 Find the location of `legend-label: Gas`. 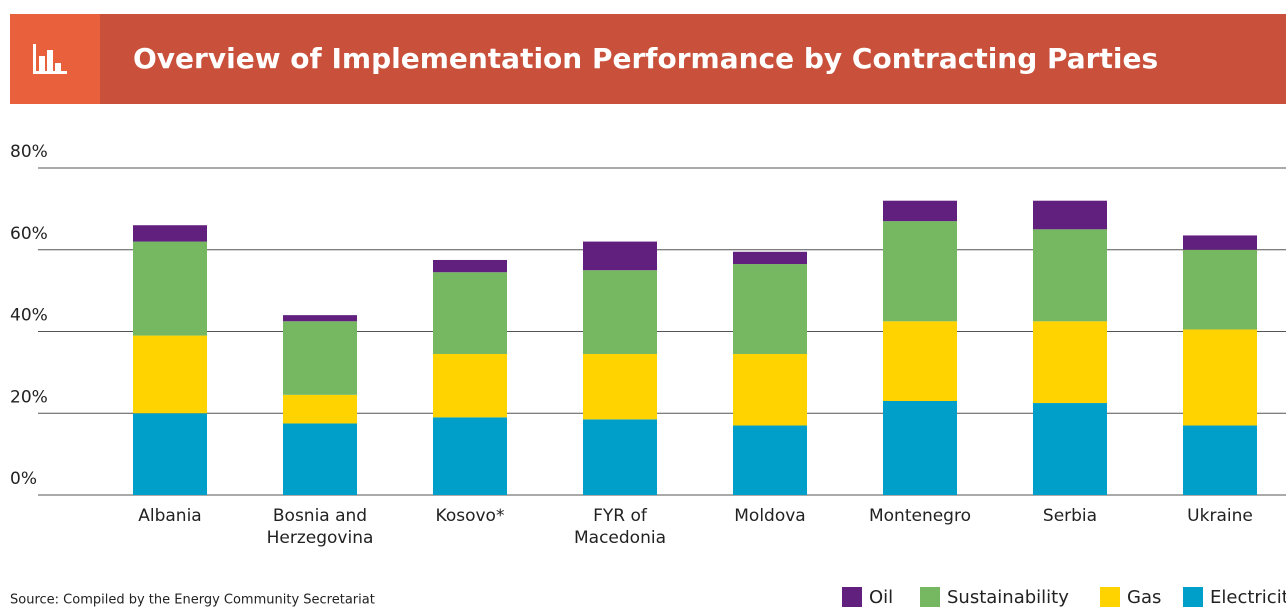

legend-label: Gas is located at coordinates (1144, 597).